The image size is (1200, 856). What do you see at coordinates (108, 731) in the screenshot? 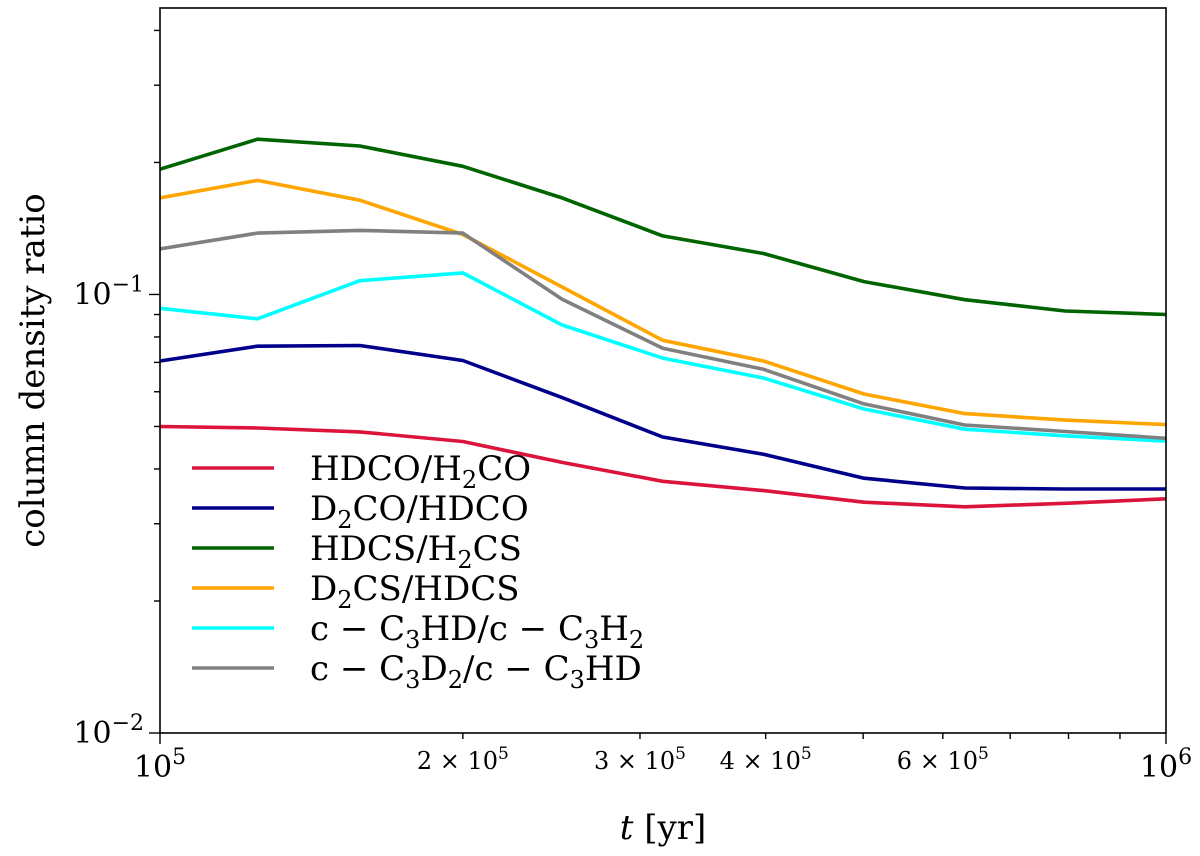
I see `y-tick-label: 10⁻²` at bounding box center [108, 731].